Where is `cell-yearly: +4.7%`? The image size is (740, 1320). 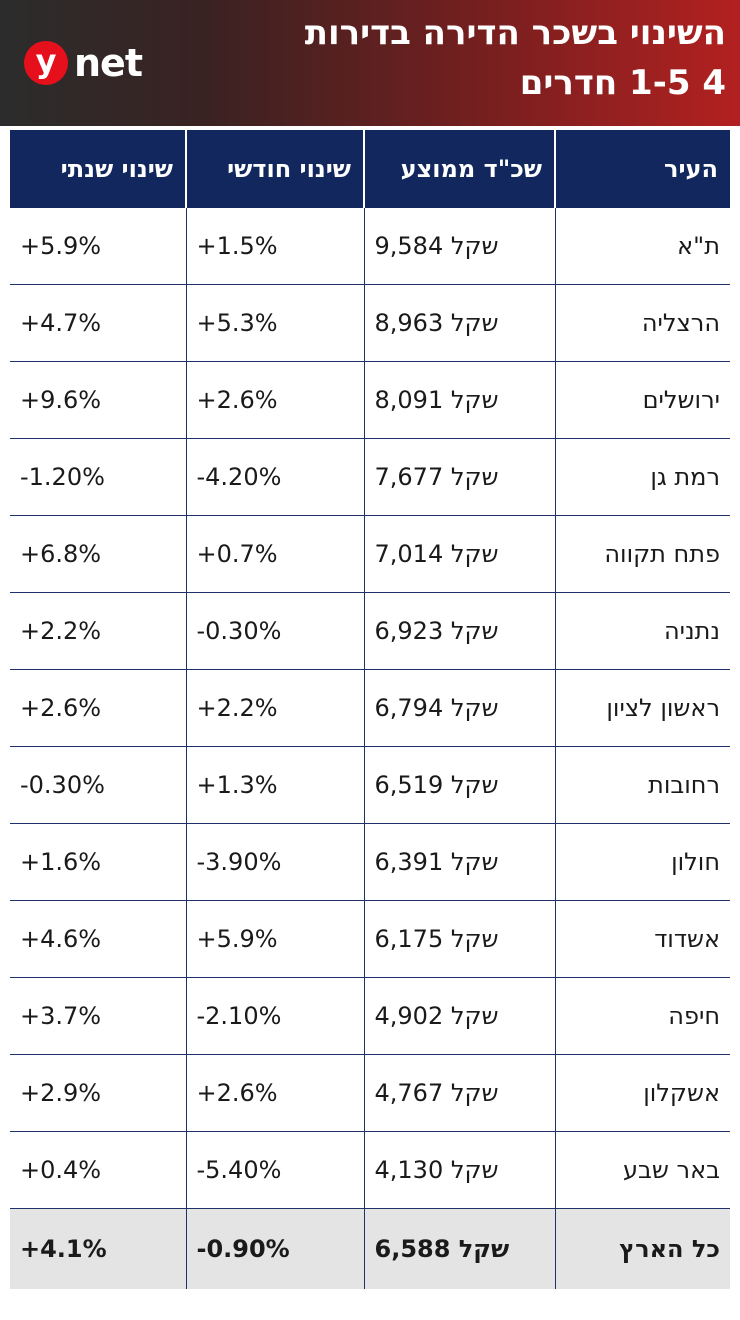 cell-yearly: +4.7% is located at coordinates (98, 323).